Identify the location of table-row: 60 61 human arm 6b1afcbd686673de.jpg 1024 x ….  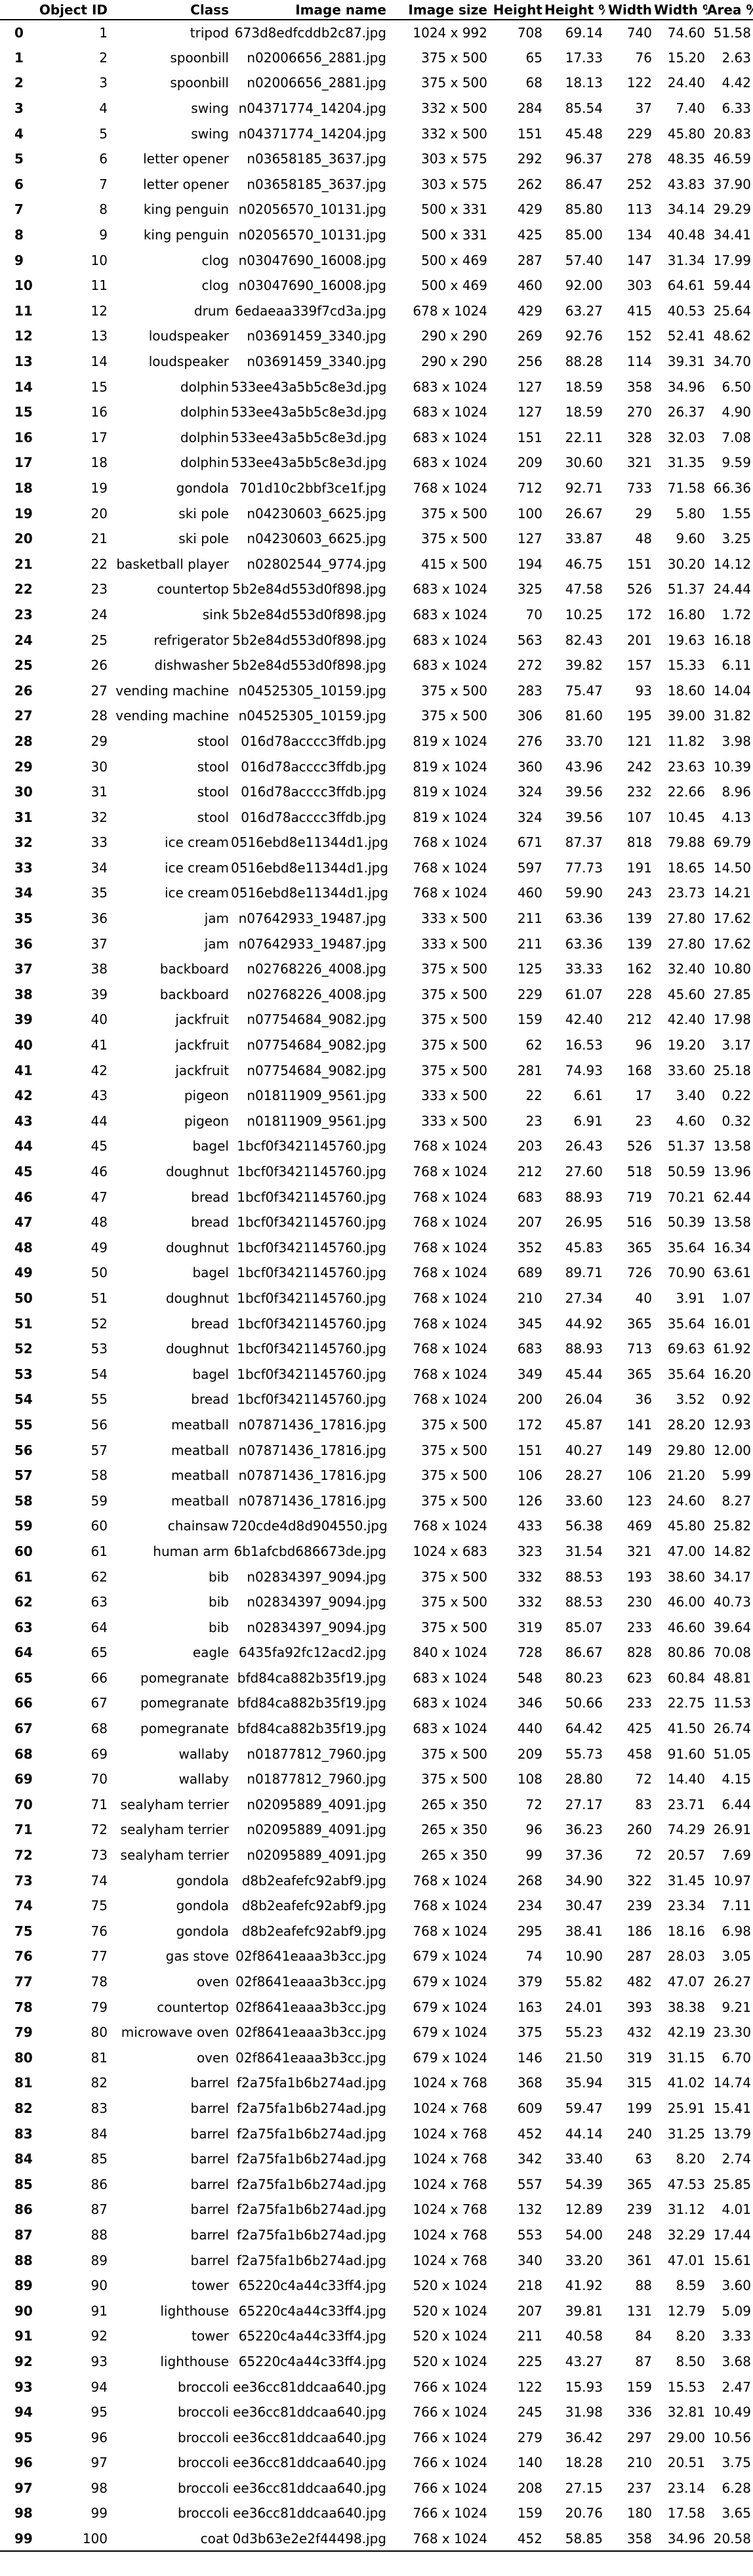
(376, 1552).